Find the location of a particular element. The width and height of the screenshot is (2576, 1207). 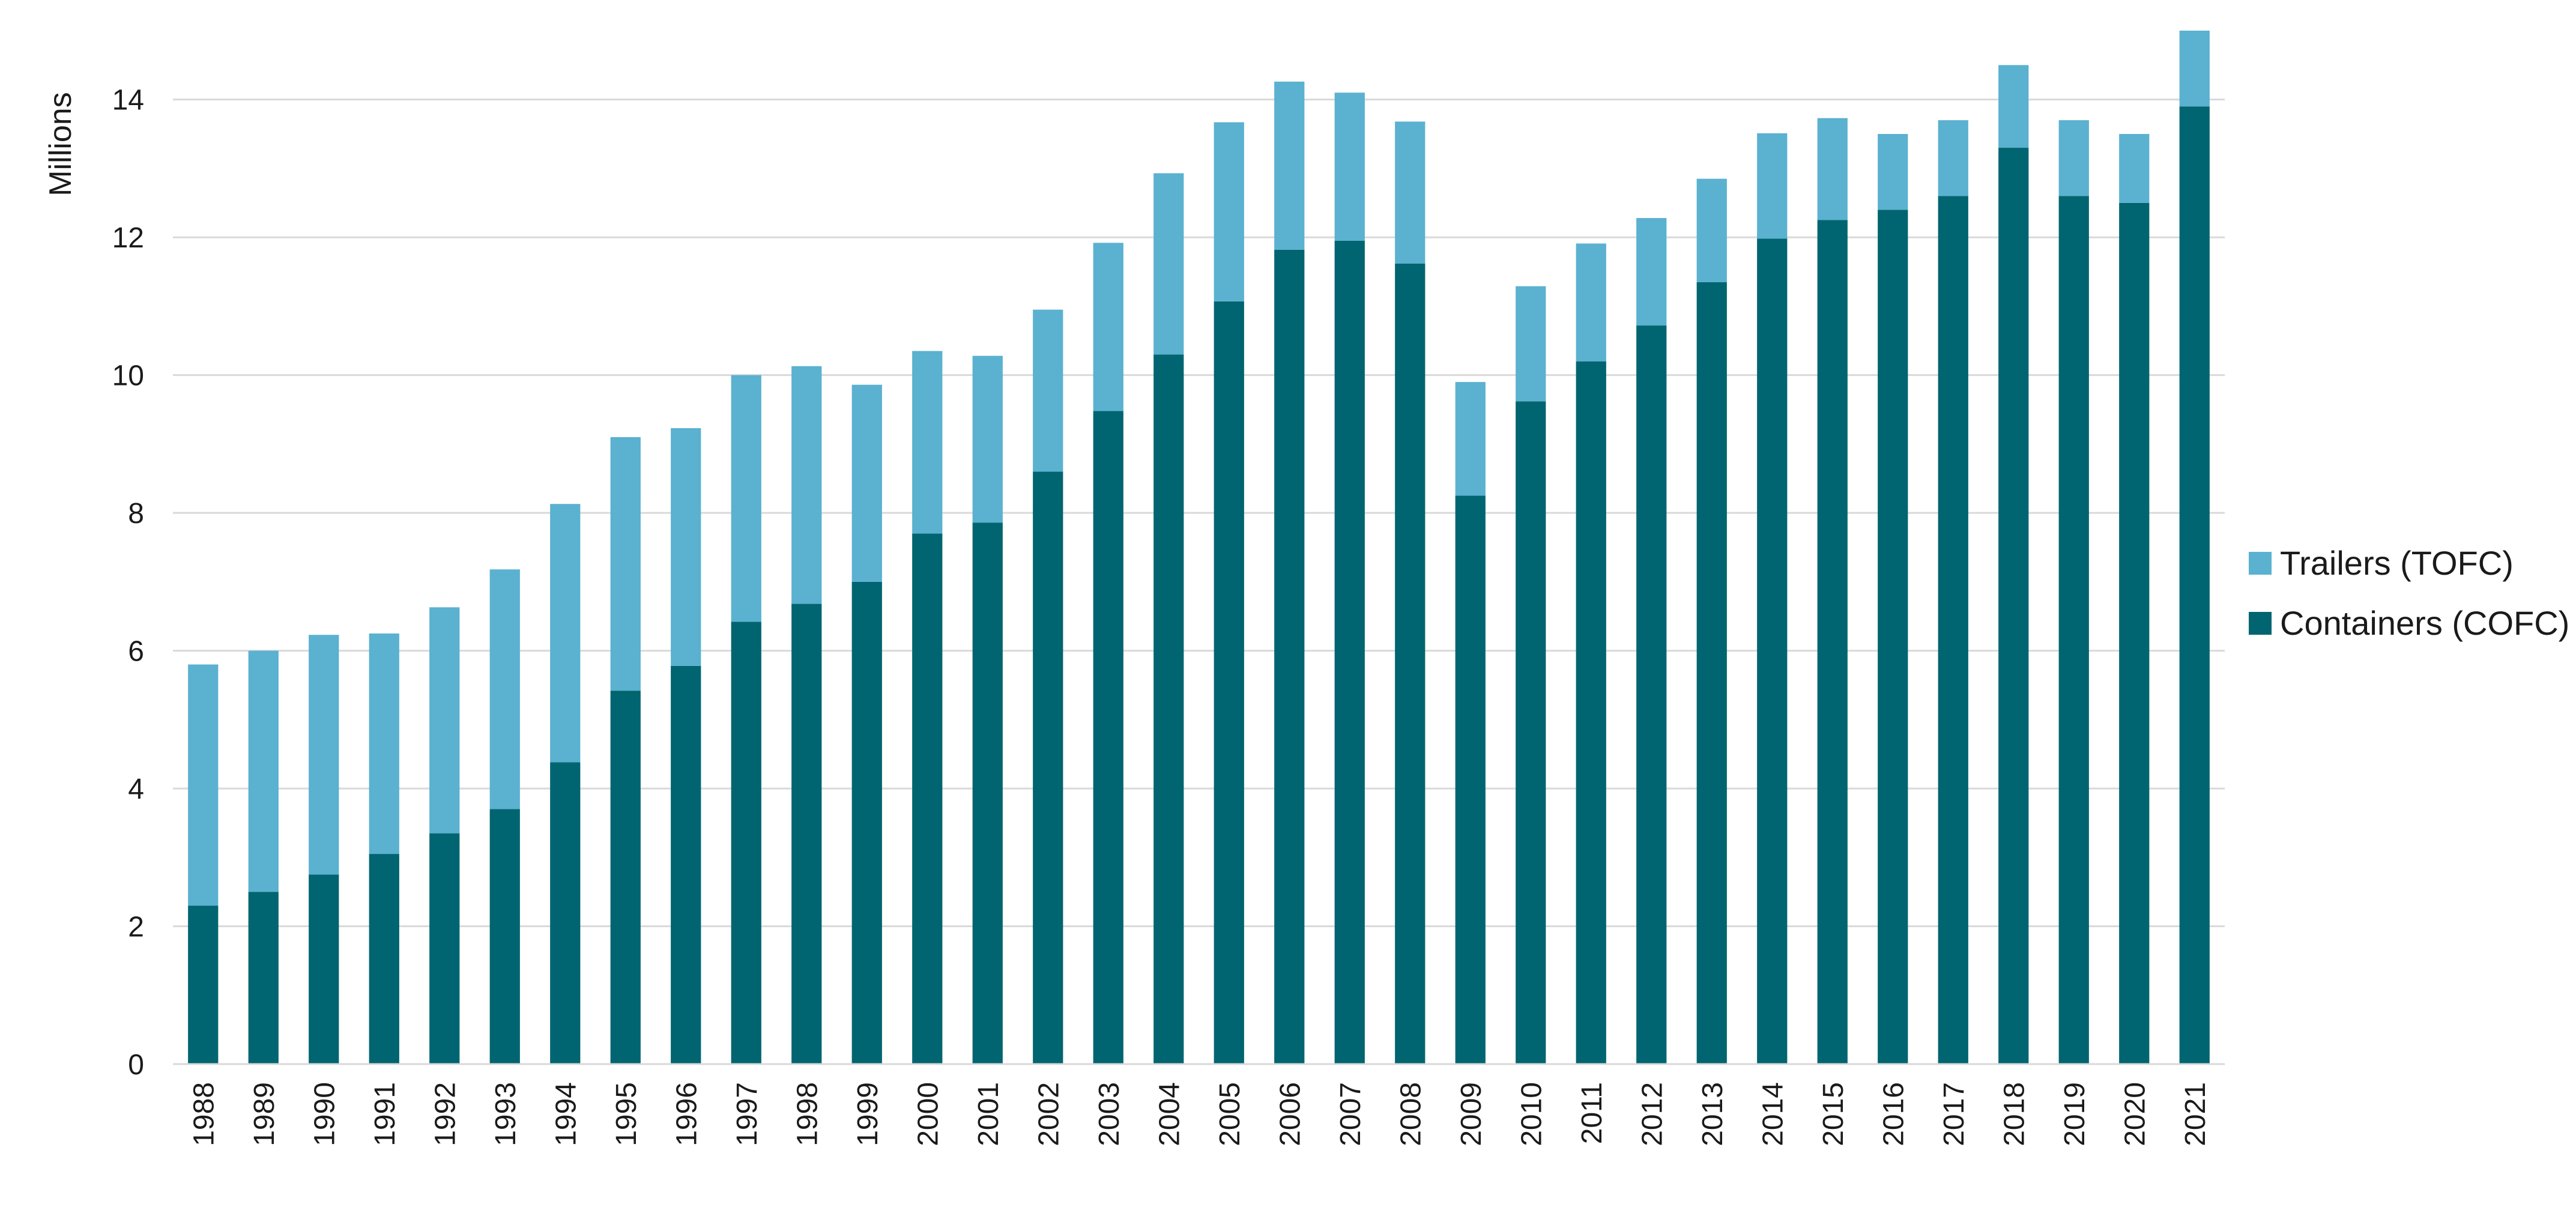

x-tick-label: 2012 is located at coordinates (1652, 1114).